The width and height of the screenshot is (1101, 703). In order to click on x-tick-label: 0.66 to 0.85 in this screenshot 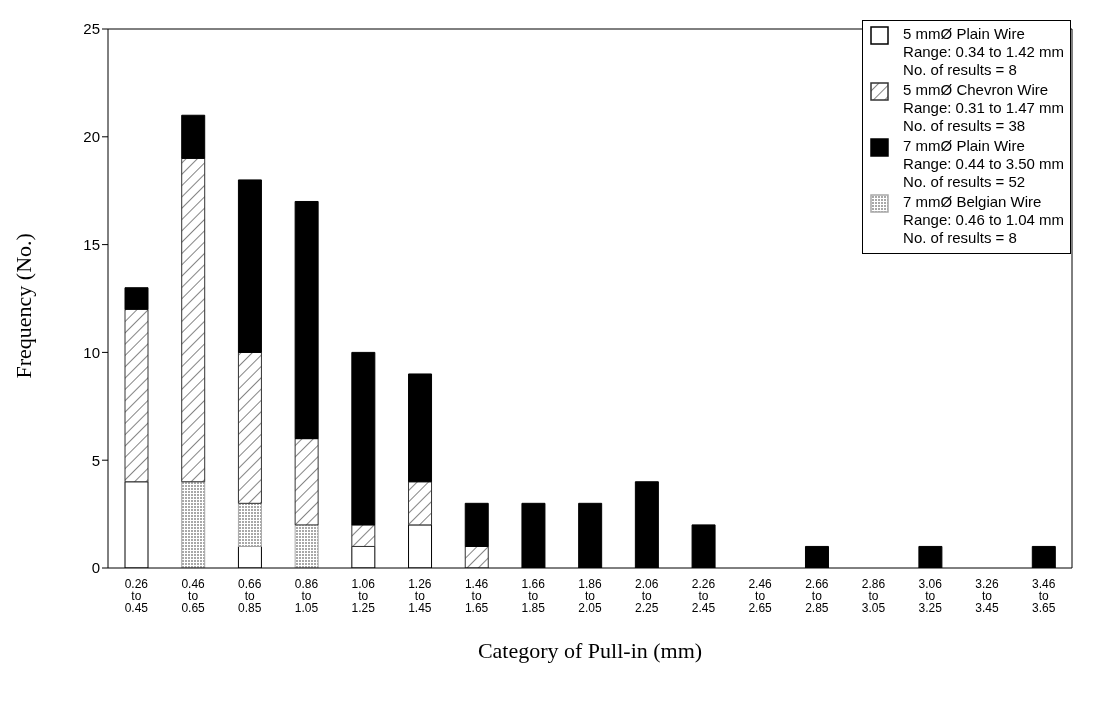, I will do `click(250, 596)`.